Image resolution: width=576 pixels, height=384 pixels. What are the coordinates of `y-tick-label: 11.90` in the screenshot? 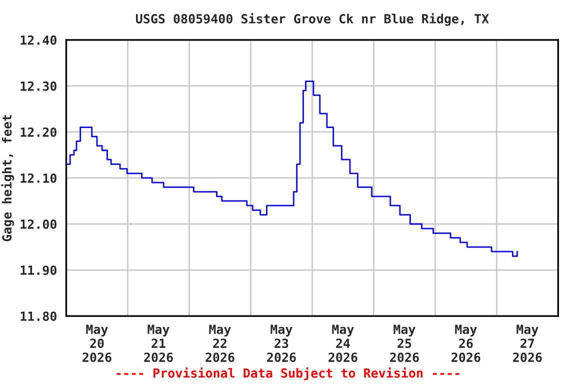 It's located at (38, 270).